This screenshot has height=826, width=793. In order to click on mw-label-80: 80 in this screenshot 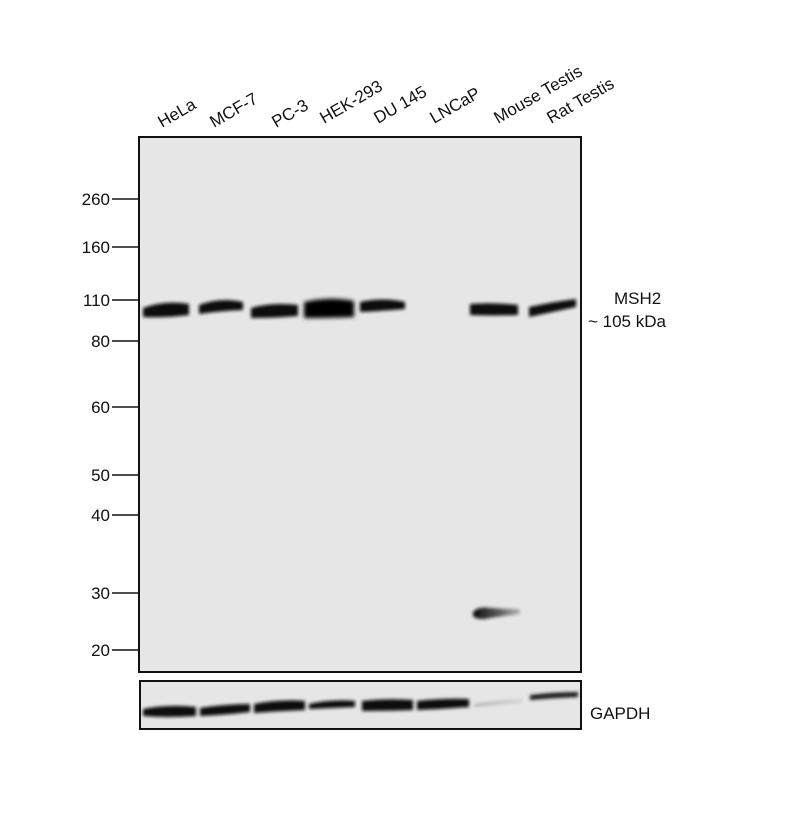, I will do `click(100, 341)`.